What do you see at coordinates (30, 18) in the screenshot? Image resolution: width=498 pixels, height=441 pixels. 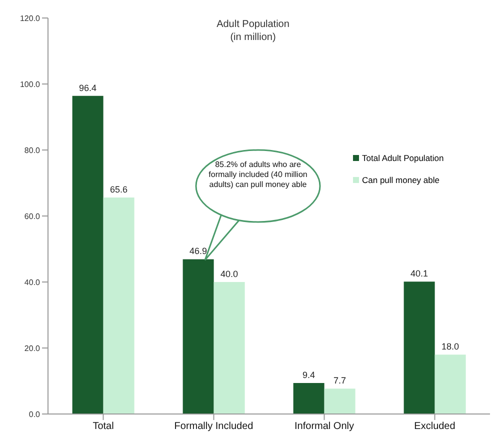 I see `y-tick-label: 120.0` at bounding box center [30, 18].